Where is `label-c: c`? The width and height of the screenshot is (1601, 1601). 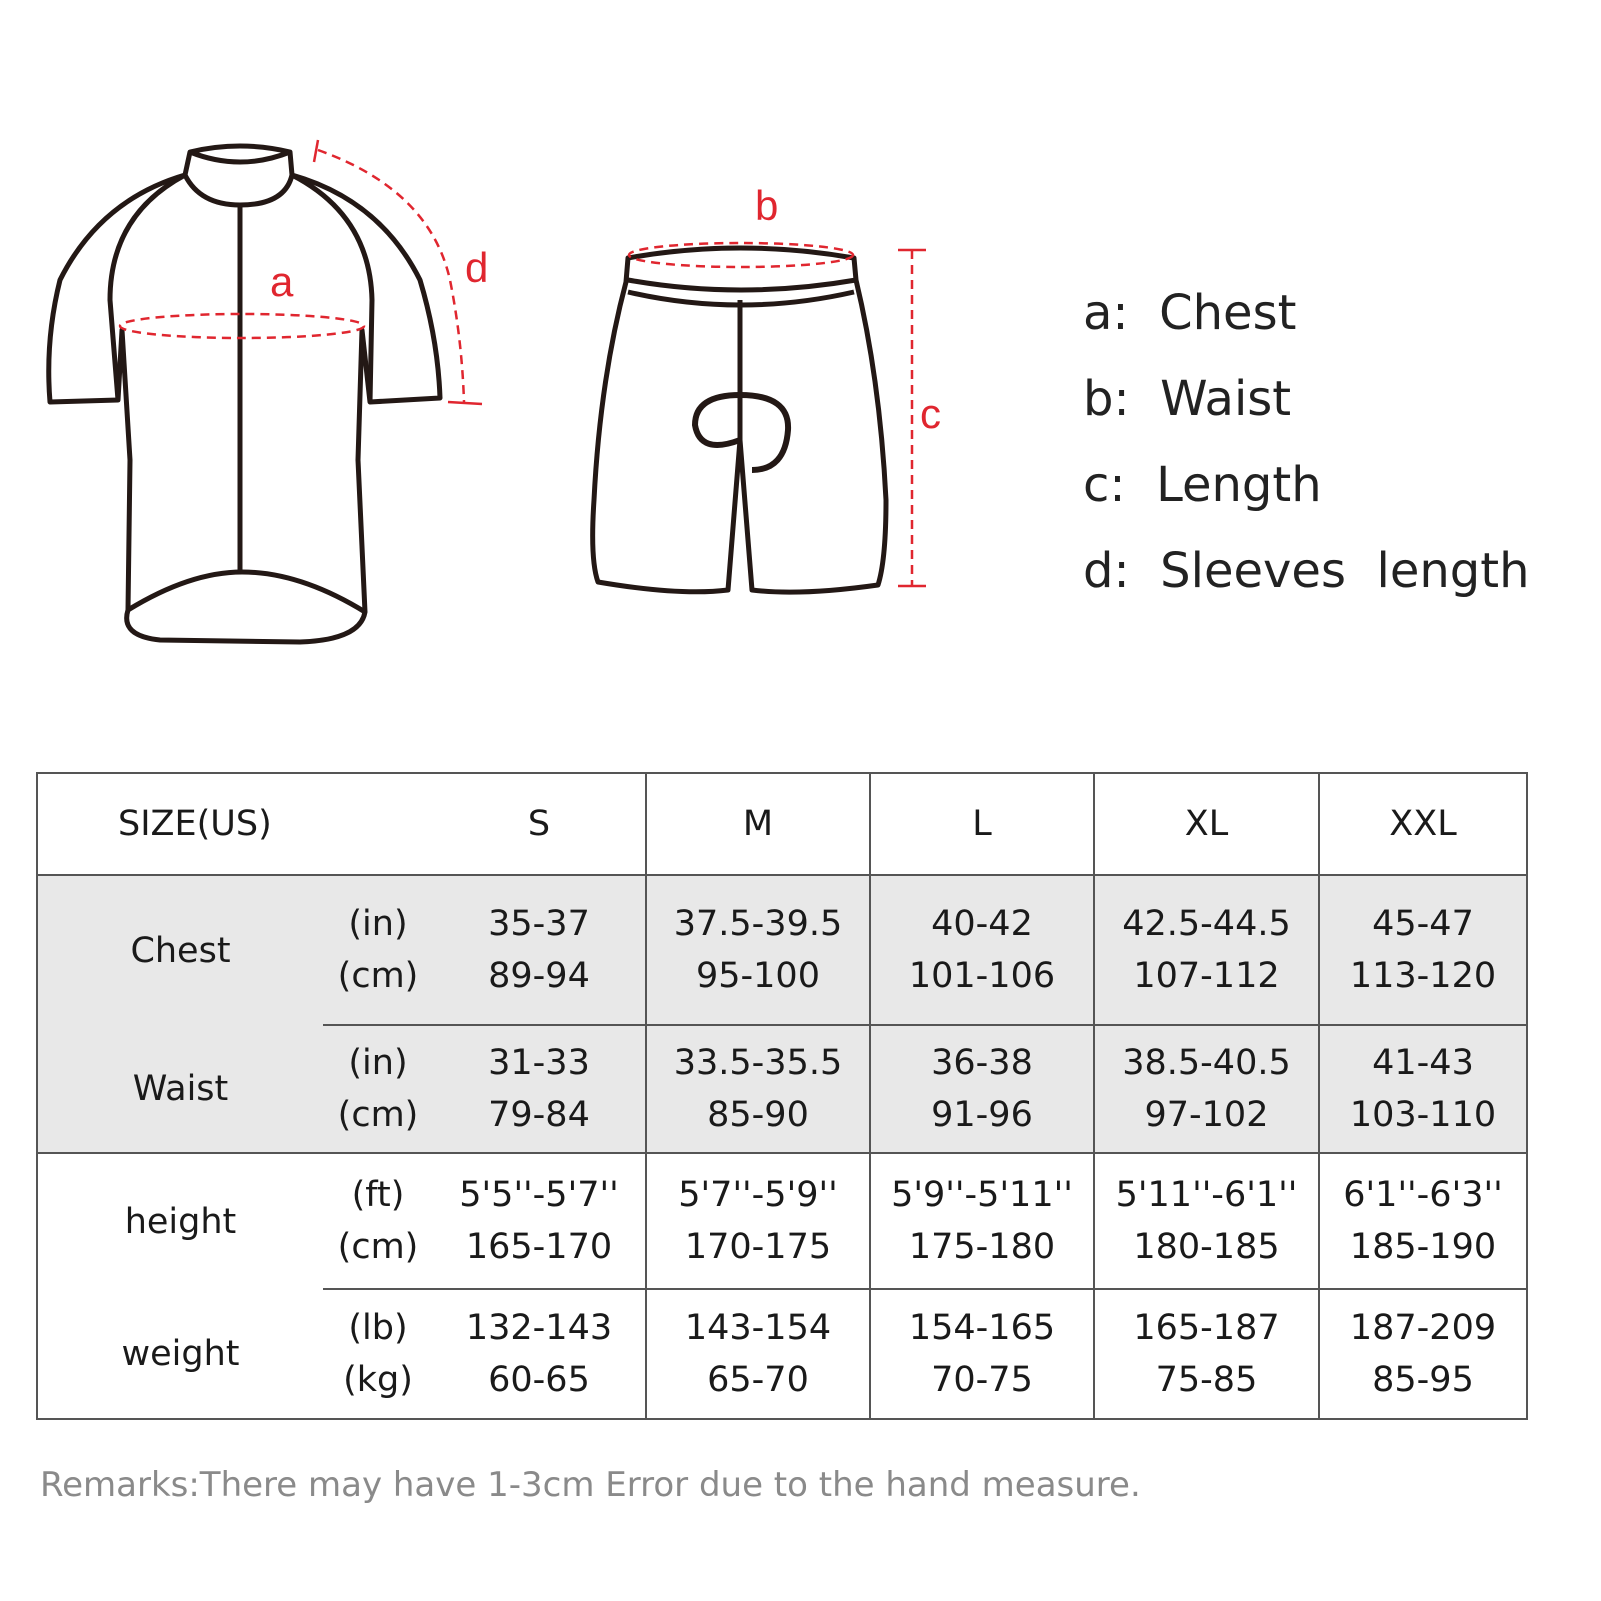
label-c: c is located at coordinates (930, 413).